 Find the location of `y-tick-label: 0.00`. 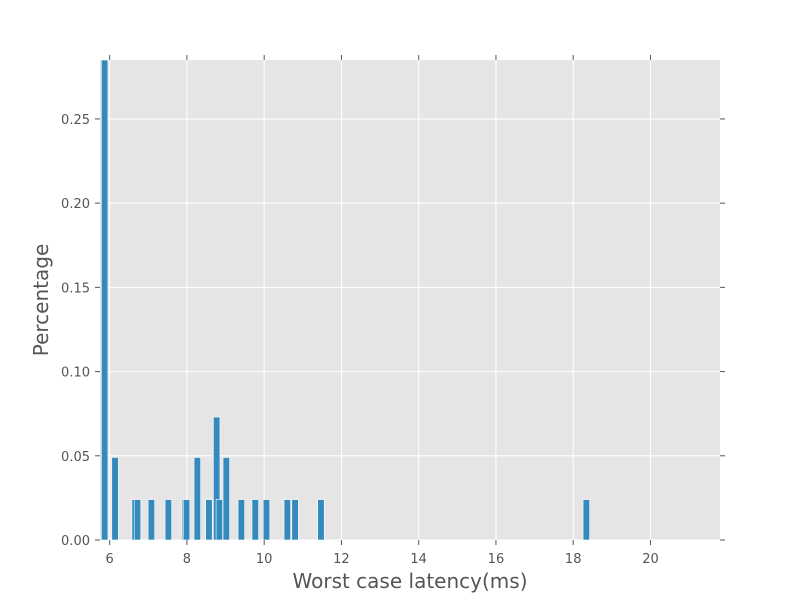

y-tick-label: 0.00 is located at coordinates (75, 541).